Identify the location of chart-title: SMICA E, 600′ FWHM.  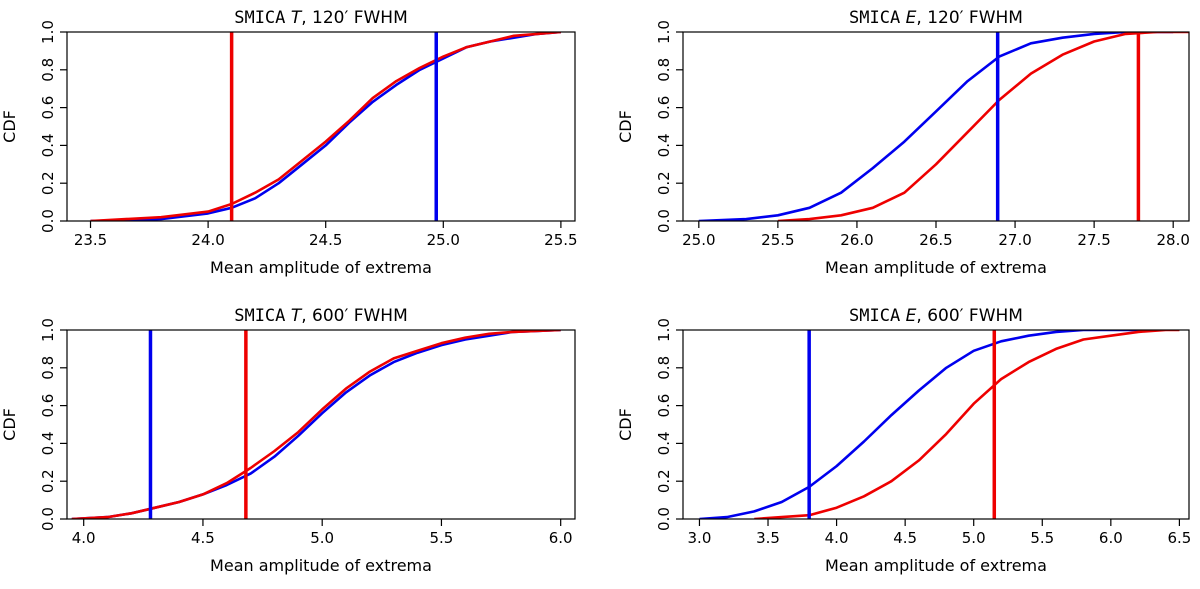
(936, 316).